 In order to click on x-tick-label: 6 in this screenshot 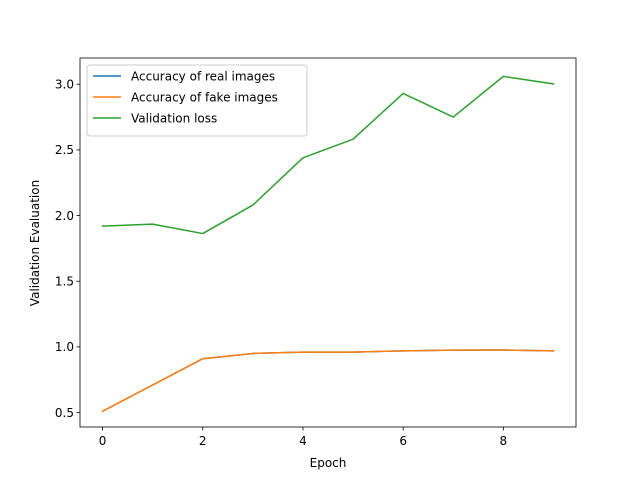, I will do `click(403, 441)`.